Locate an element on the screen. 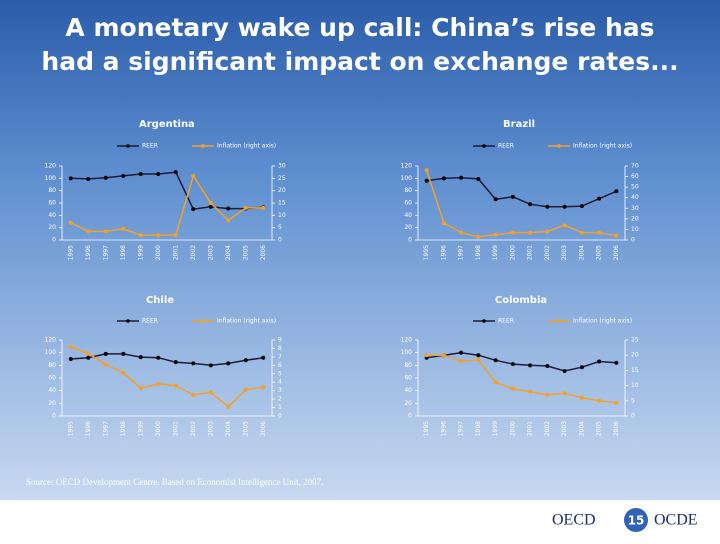 The width and height of the screenshot is (720, 544). x-tick-label: 1998 is located at coordinates (123, 428).